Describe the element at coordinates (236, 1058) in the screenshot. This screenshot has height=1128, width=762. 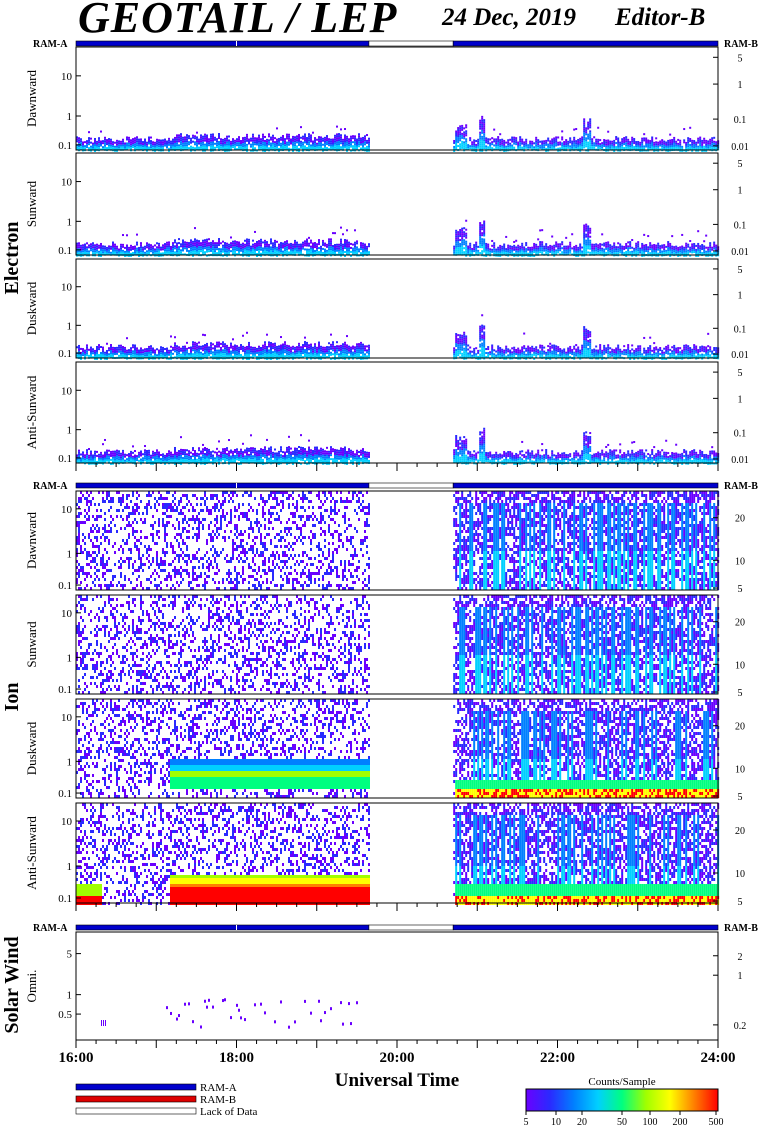
I see `x-tick-label: 18:00` at that location.